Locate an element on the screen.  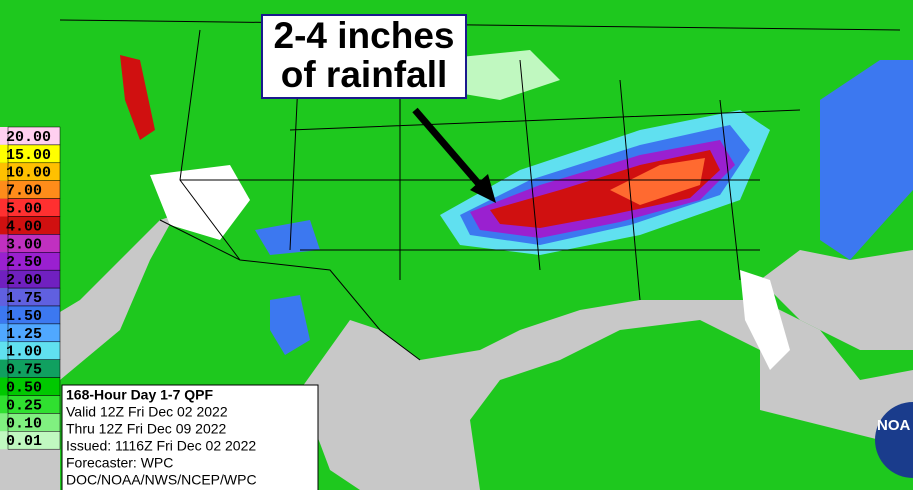
info-box is located at coordinates (190, 437).